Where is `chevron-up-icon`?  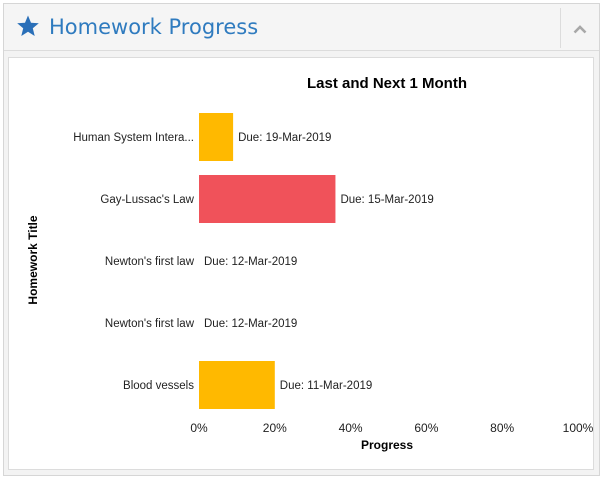 chevron-up-icon is located at coordinates (580, 29).